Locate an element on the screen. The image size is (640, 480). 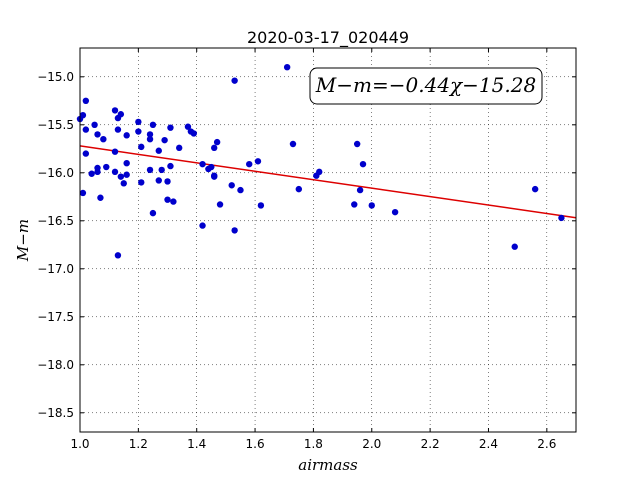
x-tick-label: 1.4 is located at coordinates (196, 444).